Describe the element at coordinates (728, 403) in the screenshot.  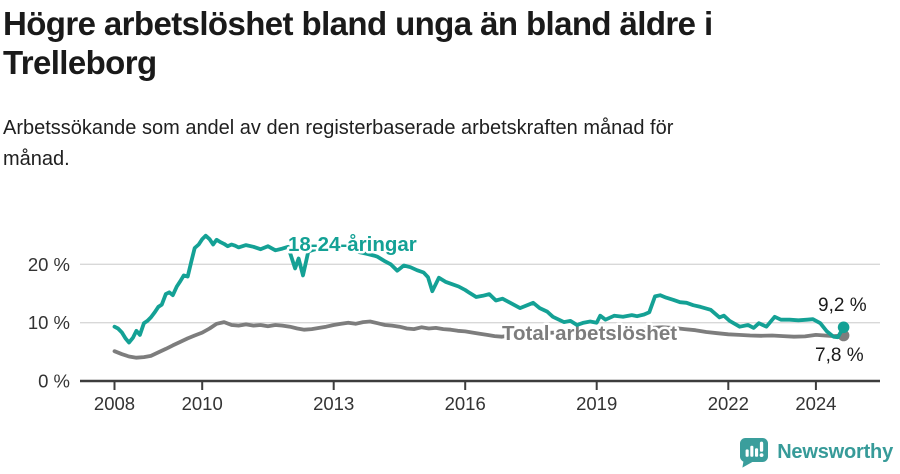
I see `x-tick-label: 2022` at that location.